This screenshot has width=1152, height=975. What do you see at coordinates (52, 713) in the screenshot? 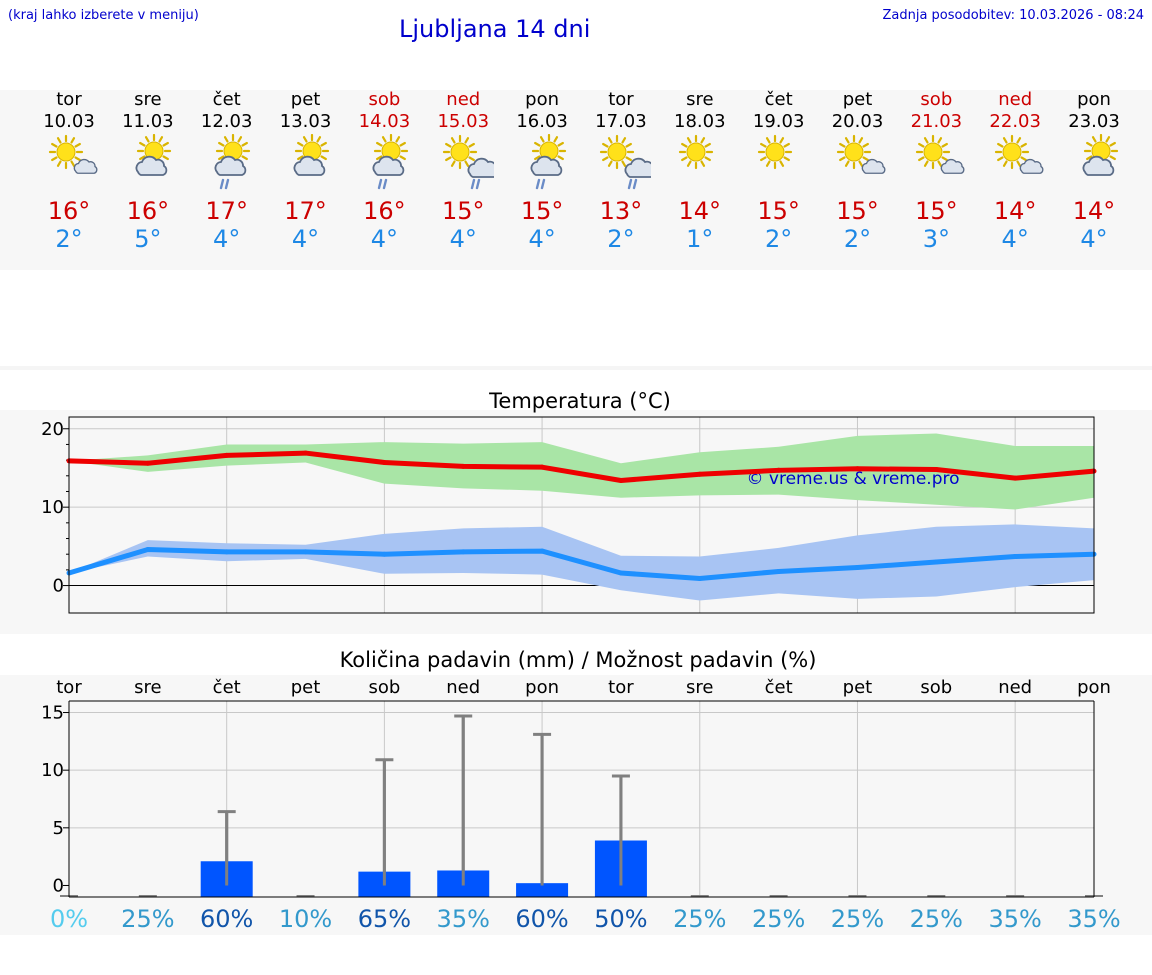
I see `precipitation-y-tick-label: 15` at bounding box center [52, 713].